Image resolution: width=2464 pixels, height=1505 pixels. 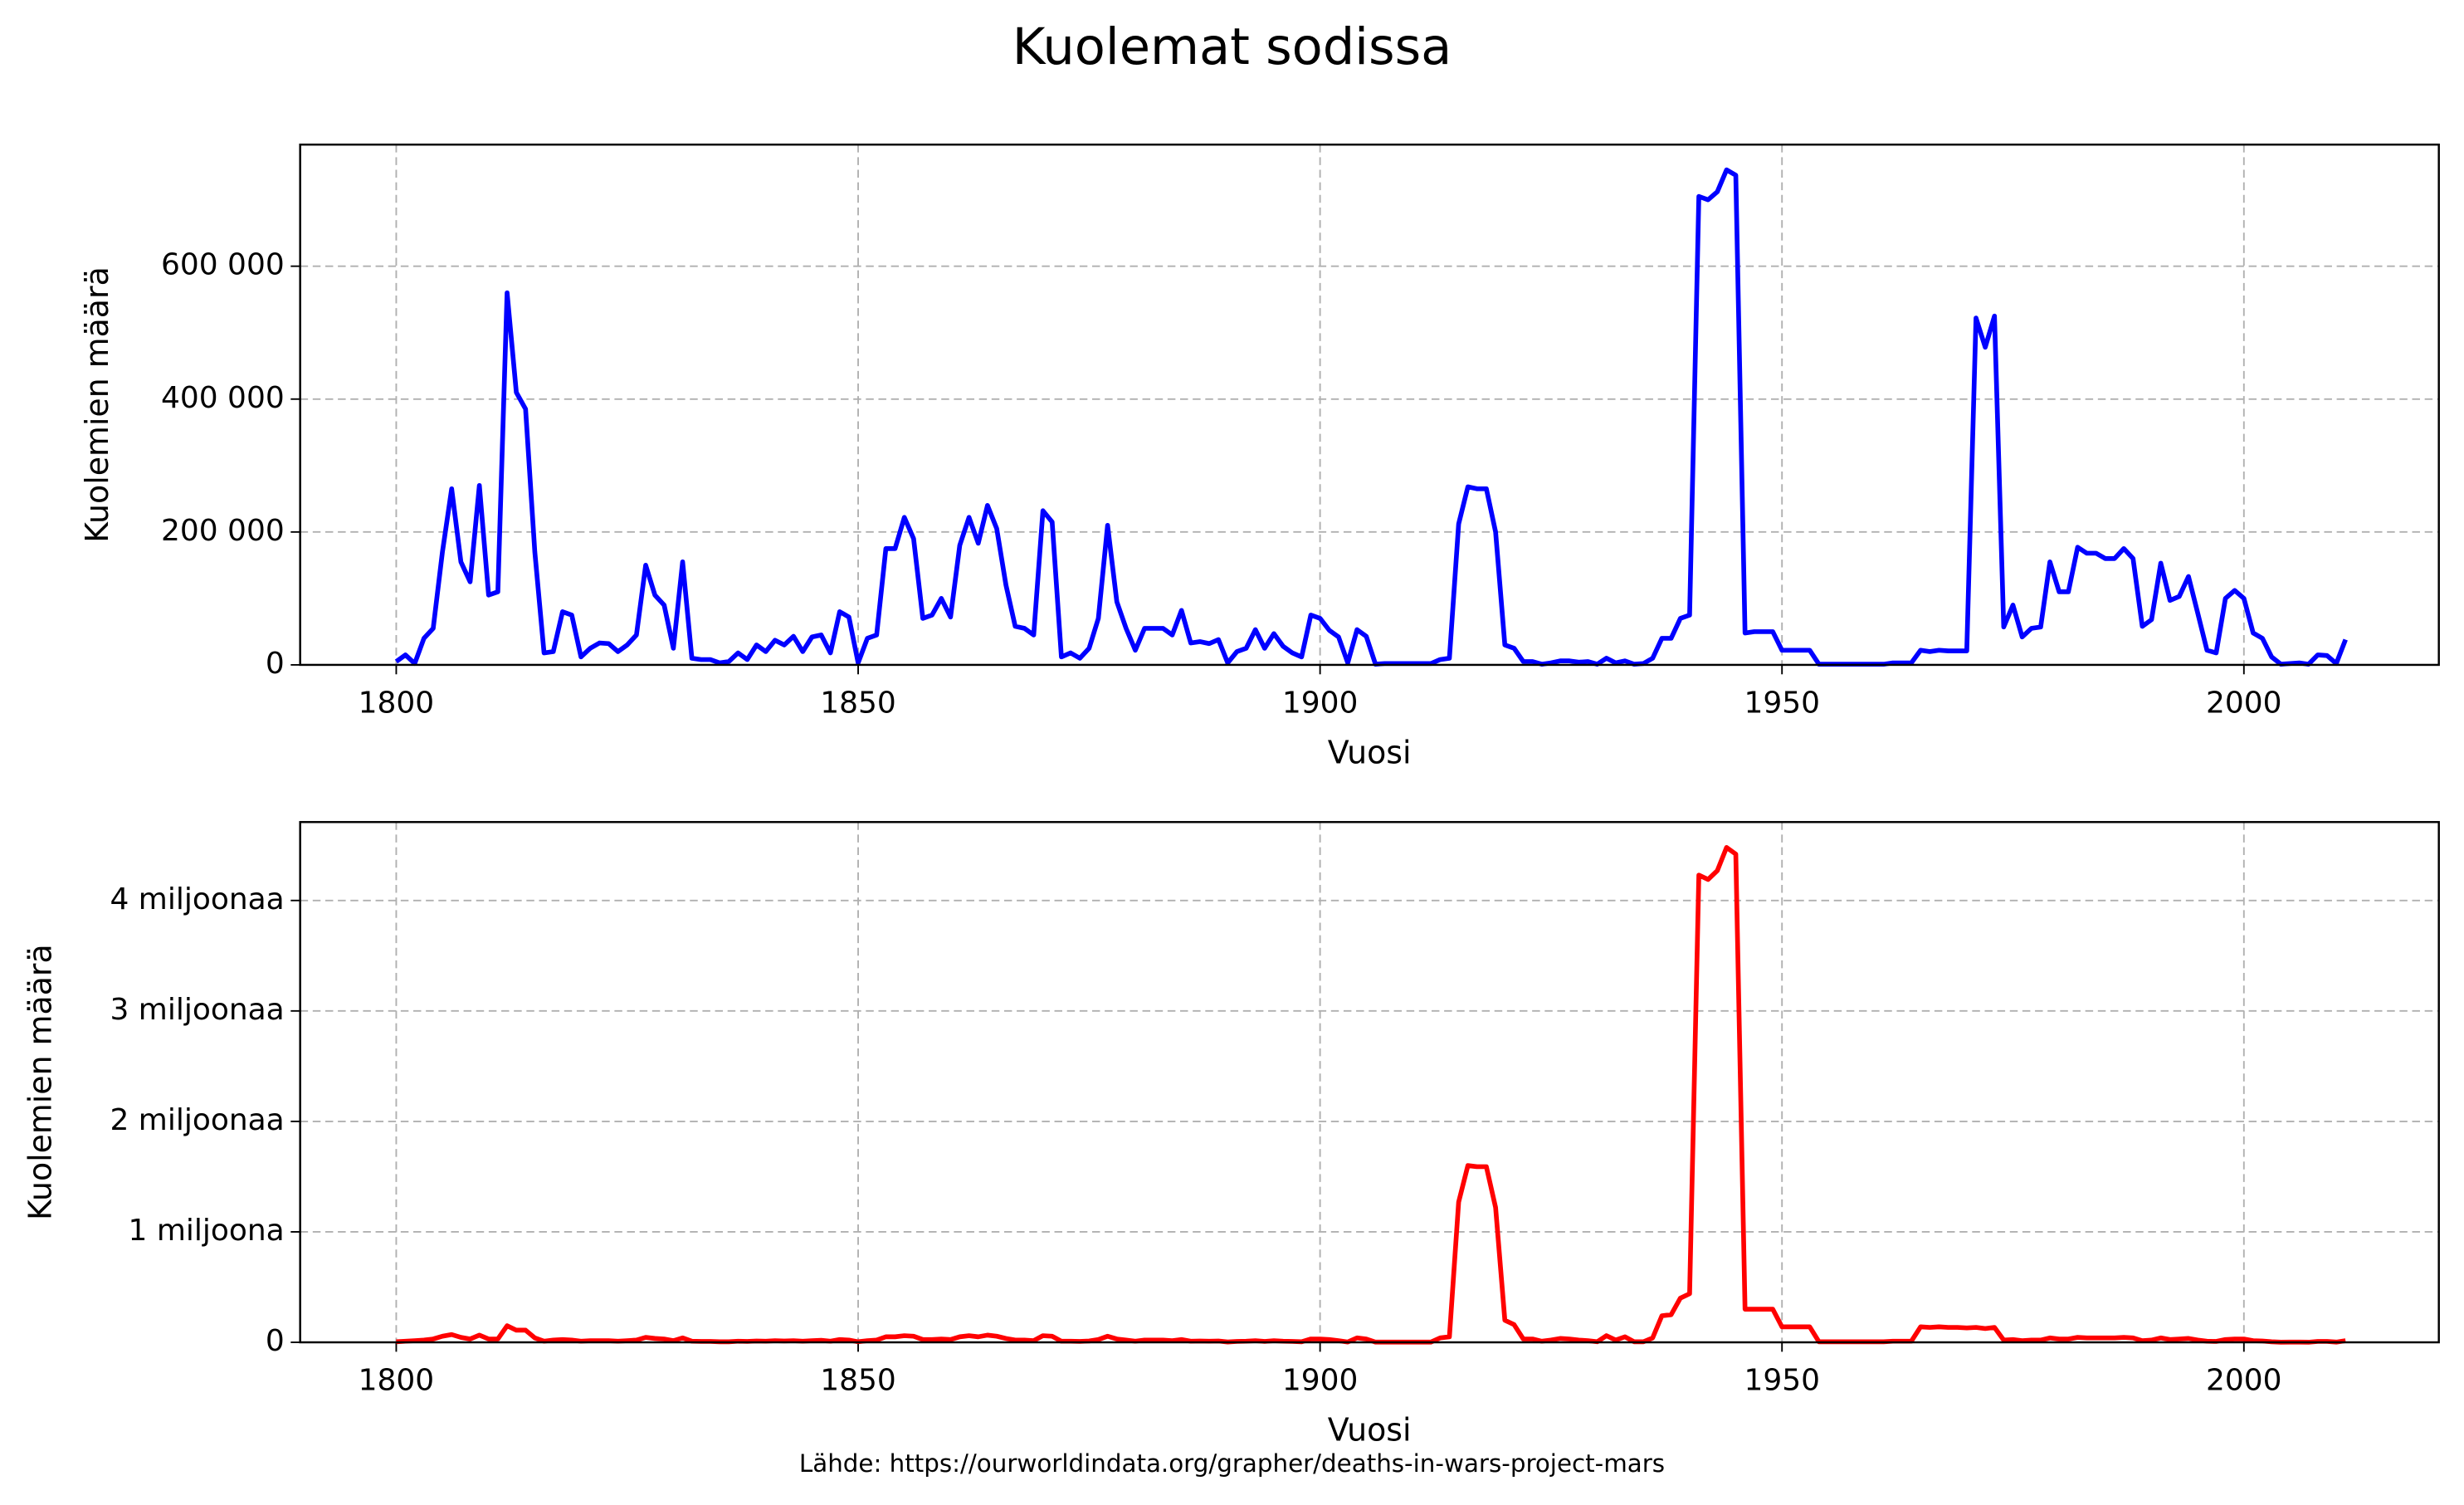 What do you see at coordinates (197, 1010) in the screenshot?
I see `y-tick-label: 3 miljoonaa` at bounding box center [197, 1010].